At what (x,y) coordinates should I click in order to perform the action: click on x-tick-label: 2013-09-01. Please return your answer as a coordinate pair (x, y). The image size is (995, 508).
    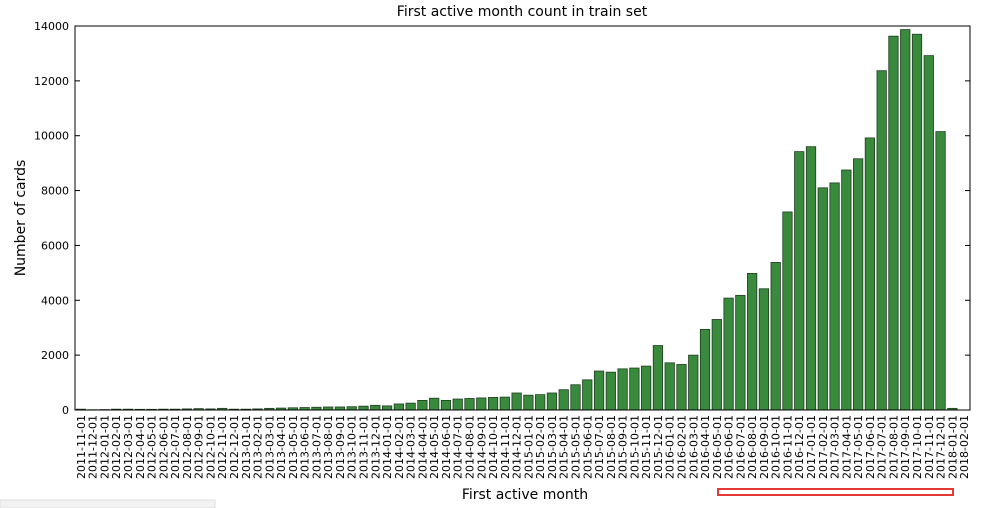
    Looking at the image, I should click on (340, 447).